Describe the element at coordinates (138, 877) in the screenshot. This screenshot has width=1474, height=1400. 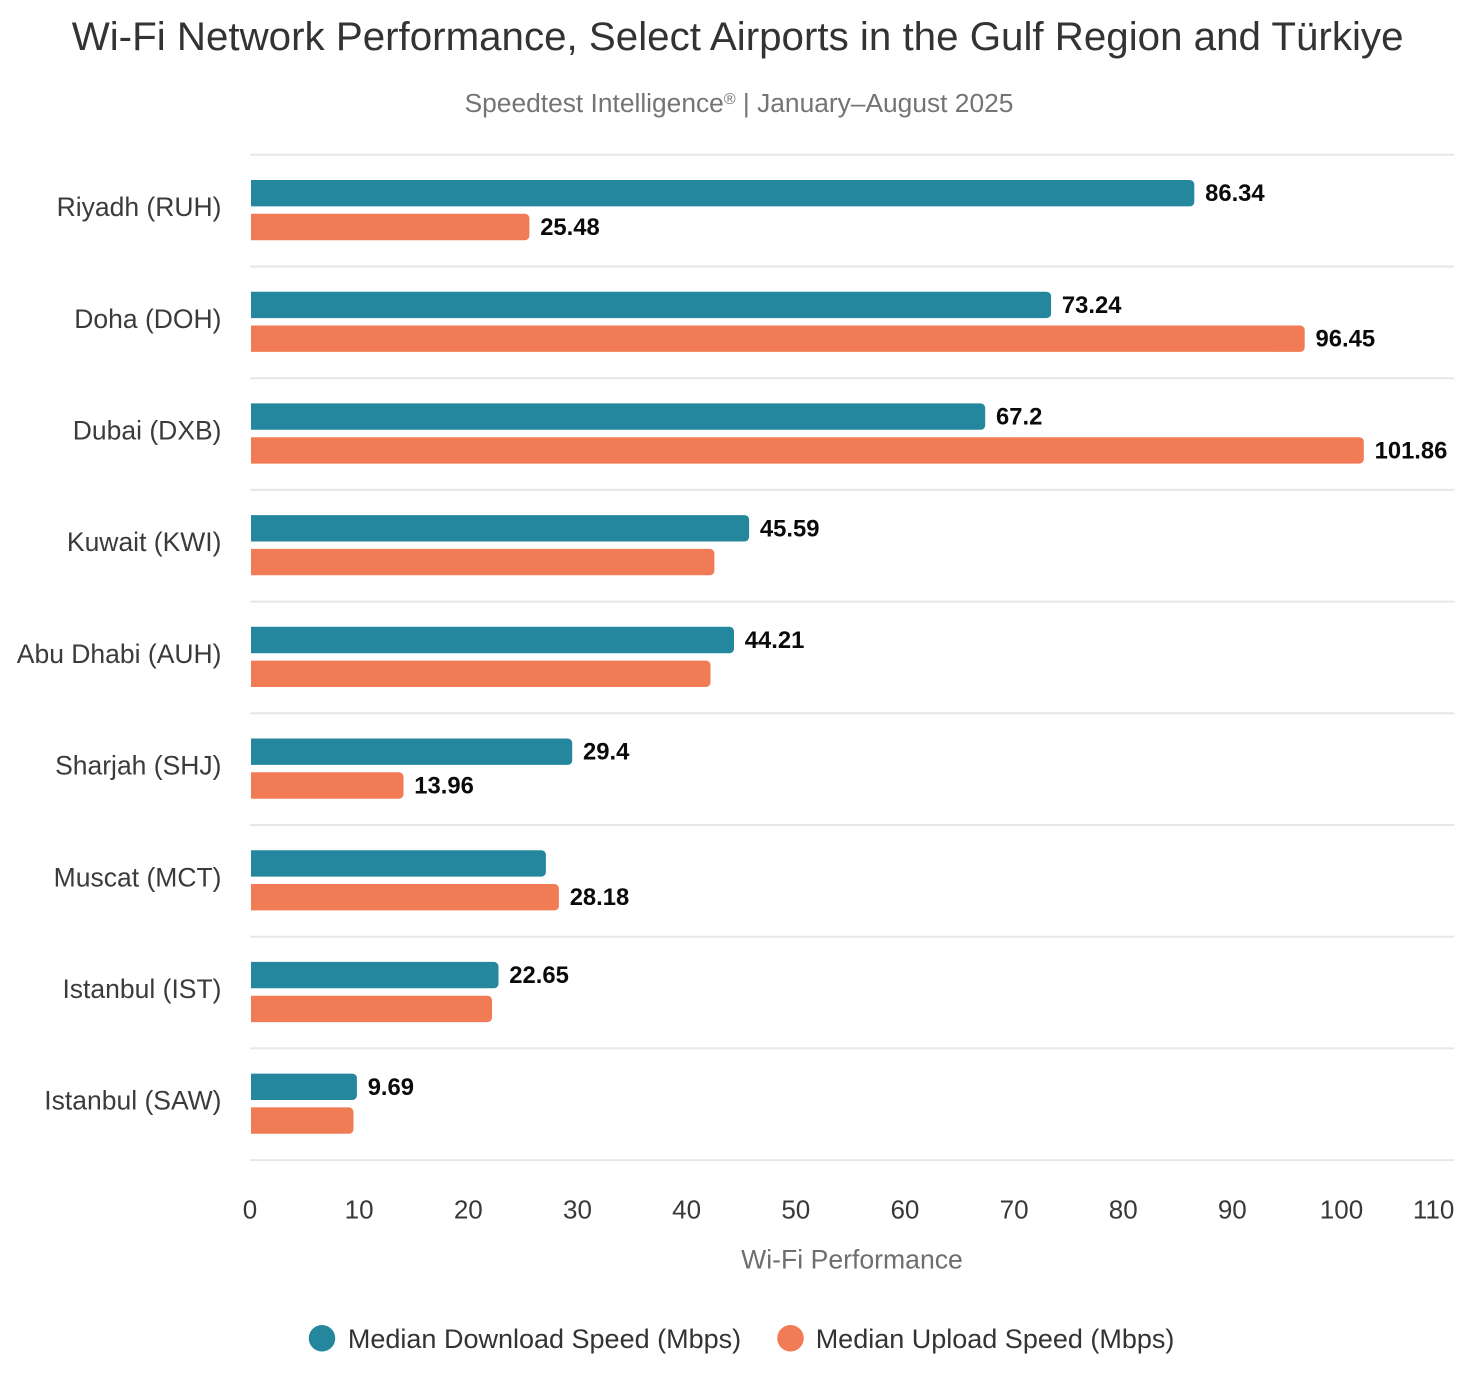
I see `svg-text: Muscat (MCT)` at that location.